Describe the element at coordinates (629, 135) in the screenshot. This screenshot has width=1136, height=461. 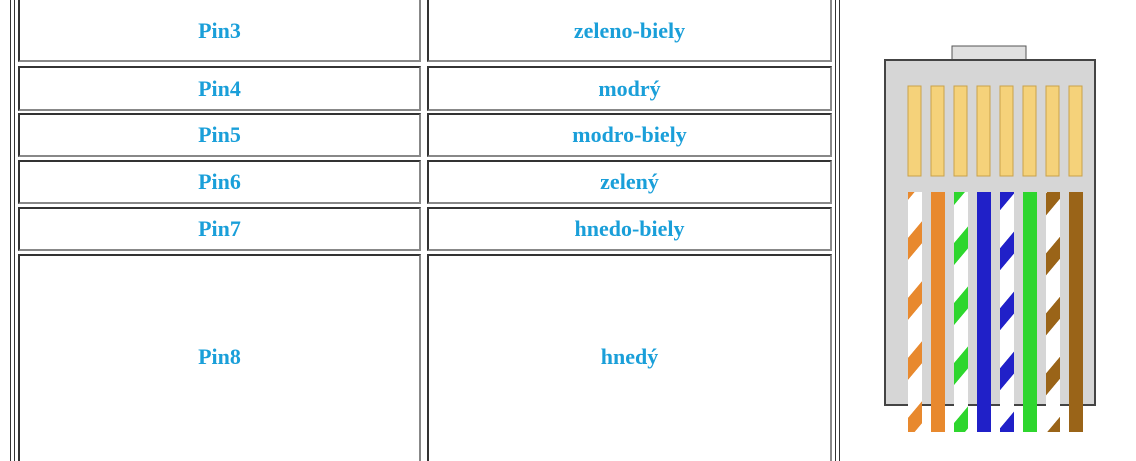
I see `color-cell: modro-biely` at that location.